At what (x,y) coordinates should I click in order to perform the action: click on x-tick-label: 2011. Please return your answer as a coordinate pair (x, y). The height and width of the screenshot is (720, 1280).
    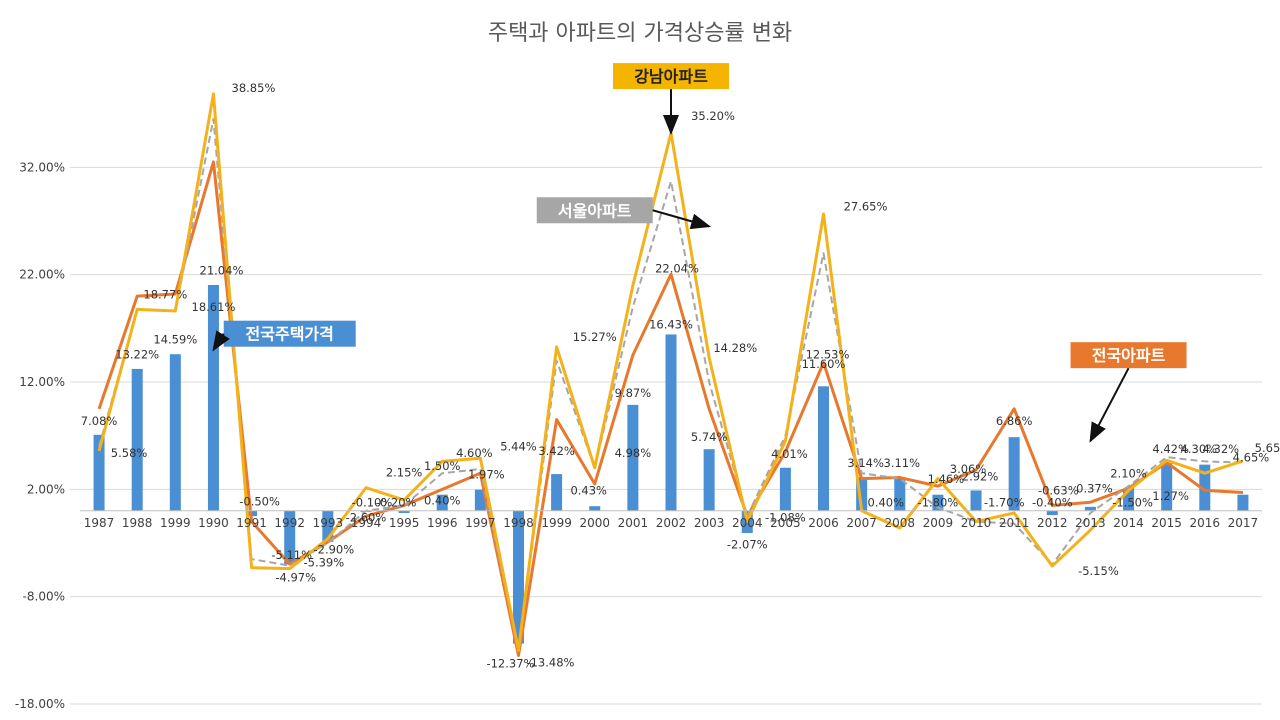
    Looking at the image, I should click on (1014, 523).